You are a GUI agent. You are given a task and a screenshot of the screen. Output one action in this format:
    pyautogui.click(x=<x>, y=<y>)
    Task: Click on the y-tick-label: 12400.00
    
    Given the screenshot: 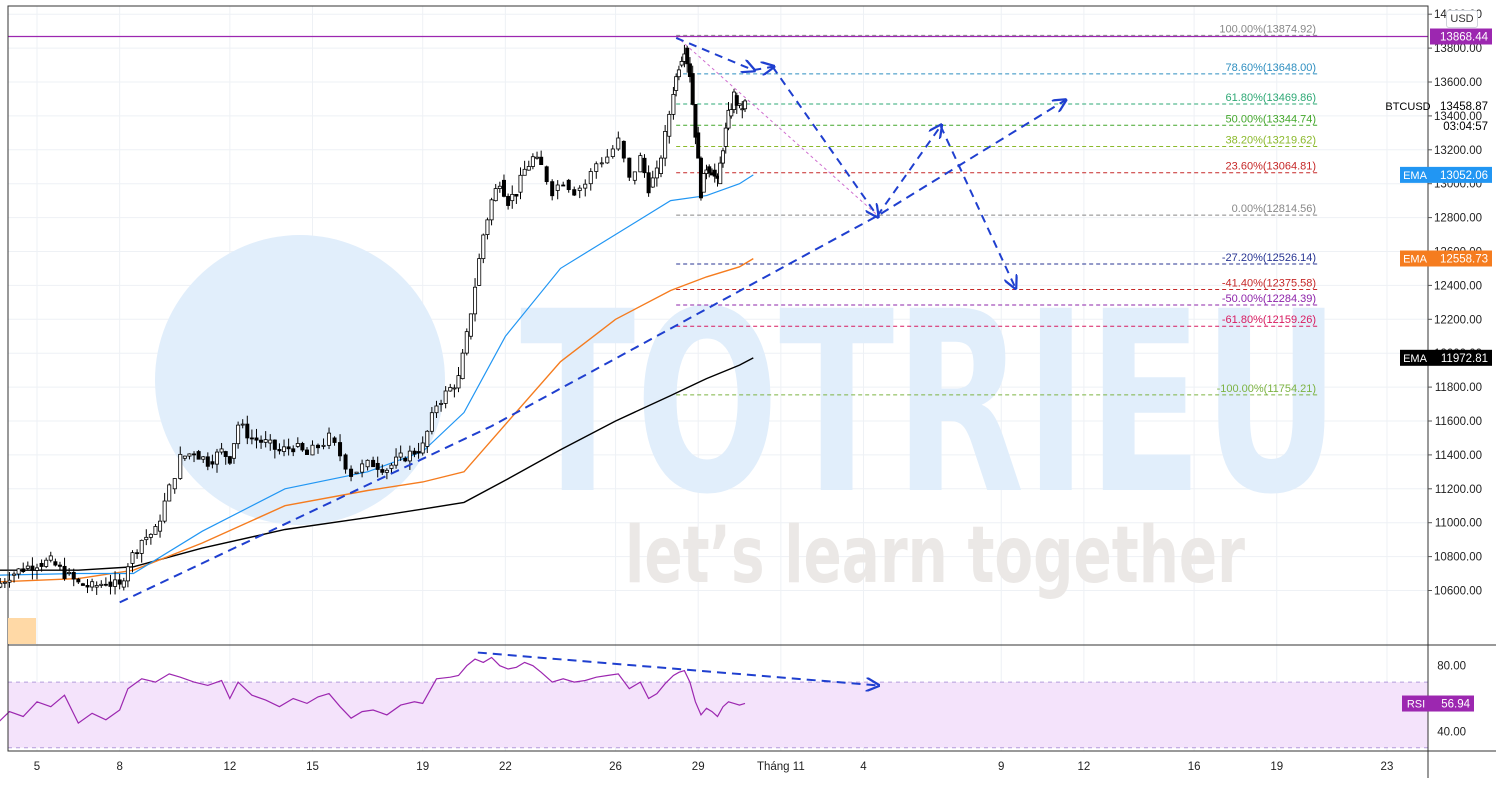 What is the action you would take?
    pyautogui.click(x=1458, y=286)
    